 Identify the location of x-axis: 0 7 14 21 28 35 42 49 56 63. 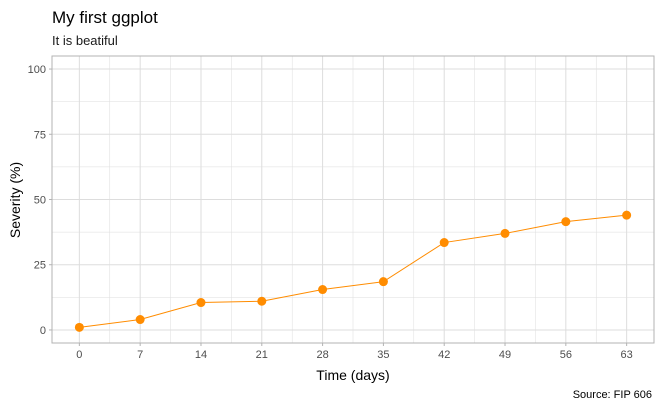
(354, 352).